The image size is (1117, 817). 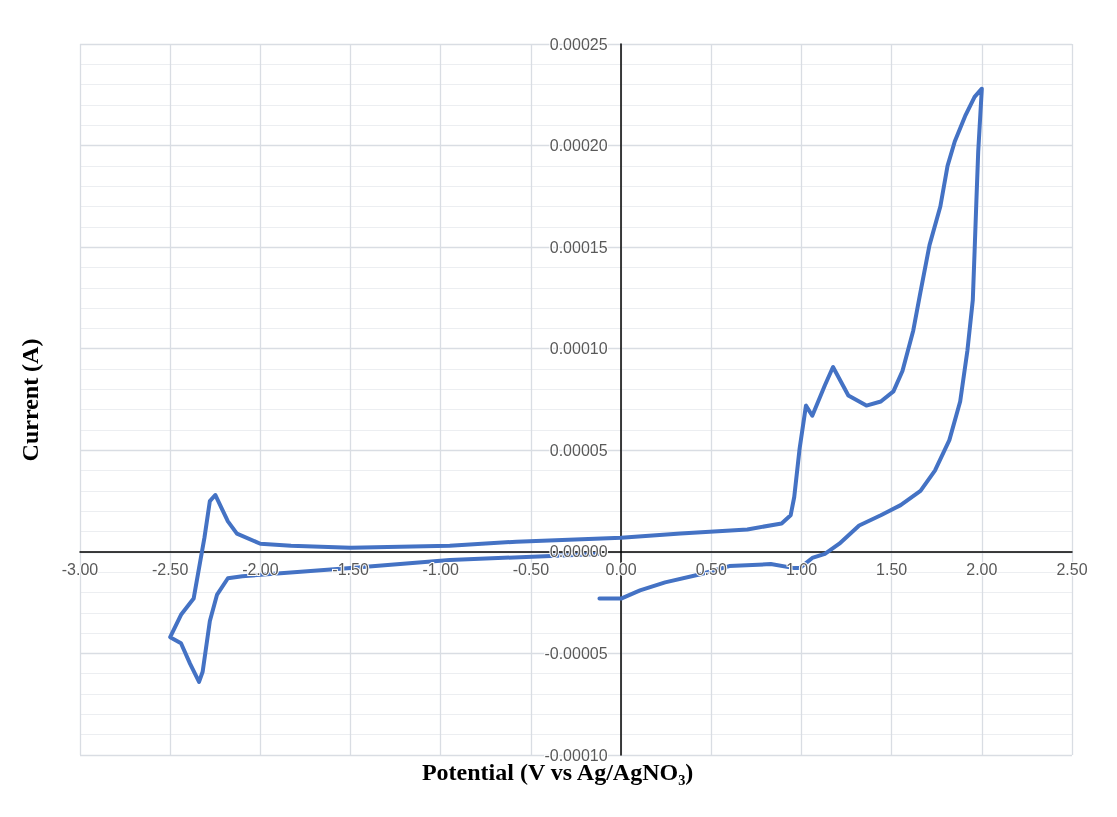 What do you see at coordinates (1072, 570) in the screenshot?
I see `x-tick-label: 2.50` at bounding box center [1072, 570].